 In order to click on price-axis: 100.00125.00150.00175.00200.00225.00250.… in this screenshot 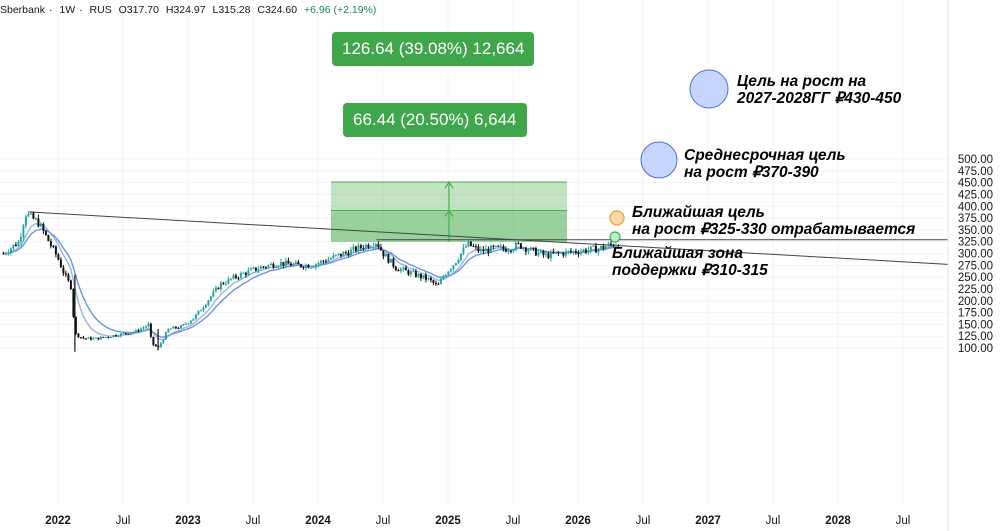, I will do `click(975, 254)`.